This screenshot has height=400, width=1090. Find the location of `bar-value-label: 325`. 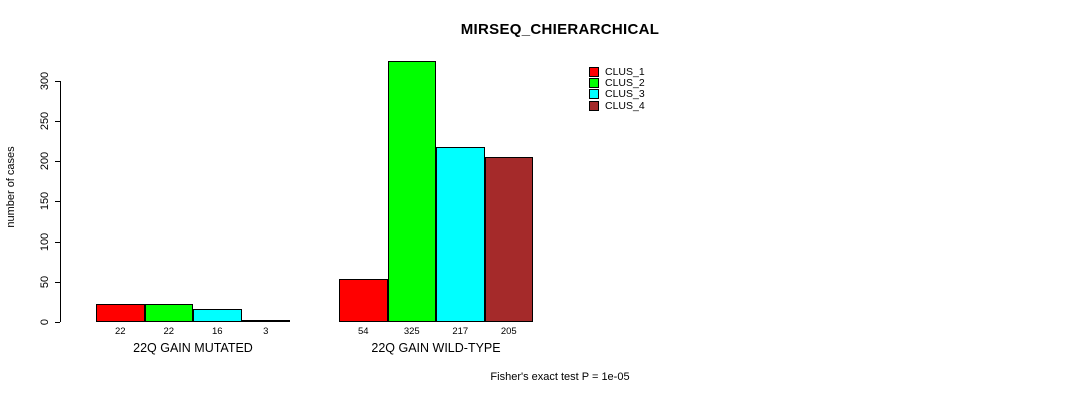

bar-value-label: 325 is located at coordinates (411, 331).